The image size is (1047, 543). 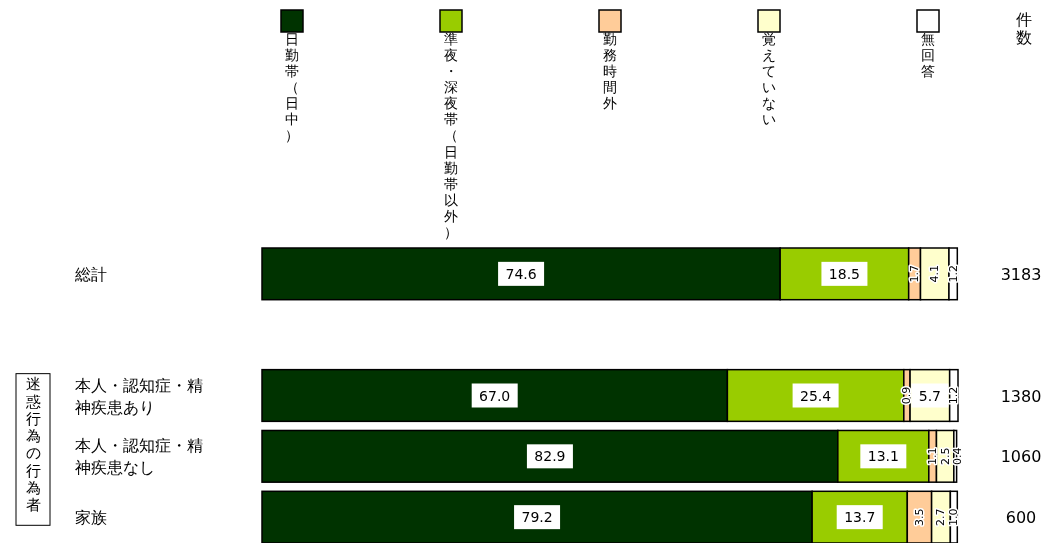 What do you see at coordinates (1024, 28) in the screenshot?
I see `text: 件数` at bounding box center [1024, 28].